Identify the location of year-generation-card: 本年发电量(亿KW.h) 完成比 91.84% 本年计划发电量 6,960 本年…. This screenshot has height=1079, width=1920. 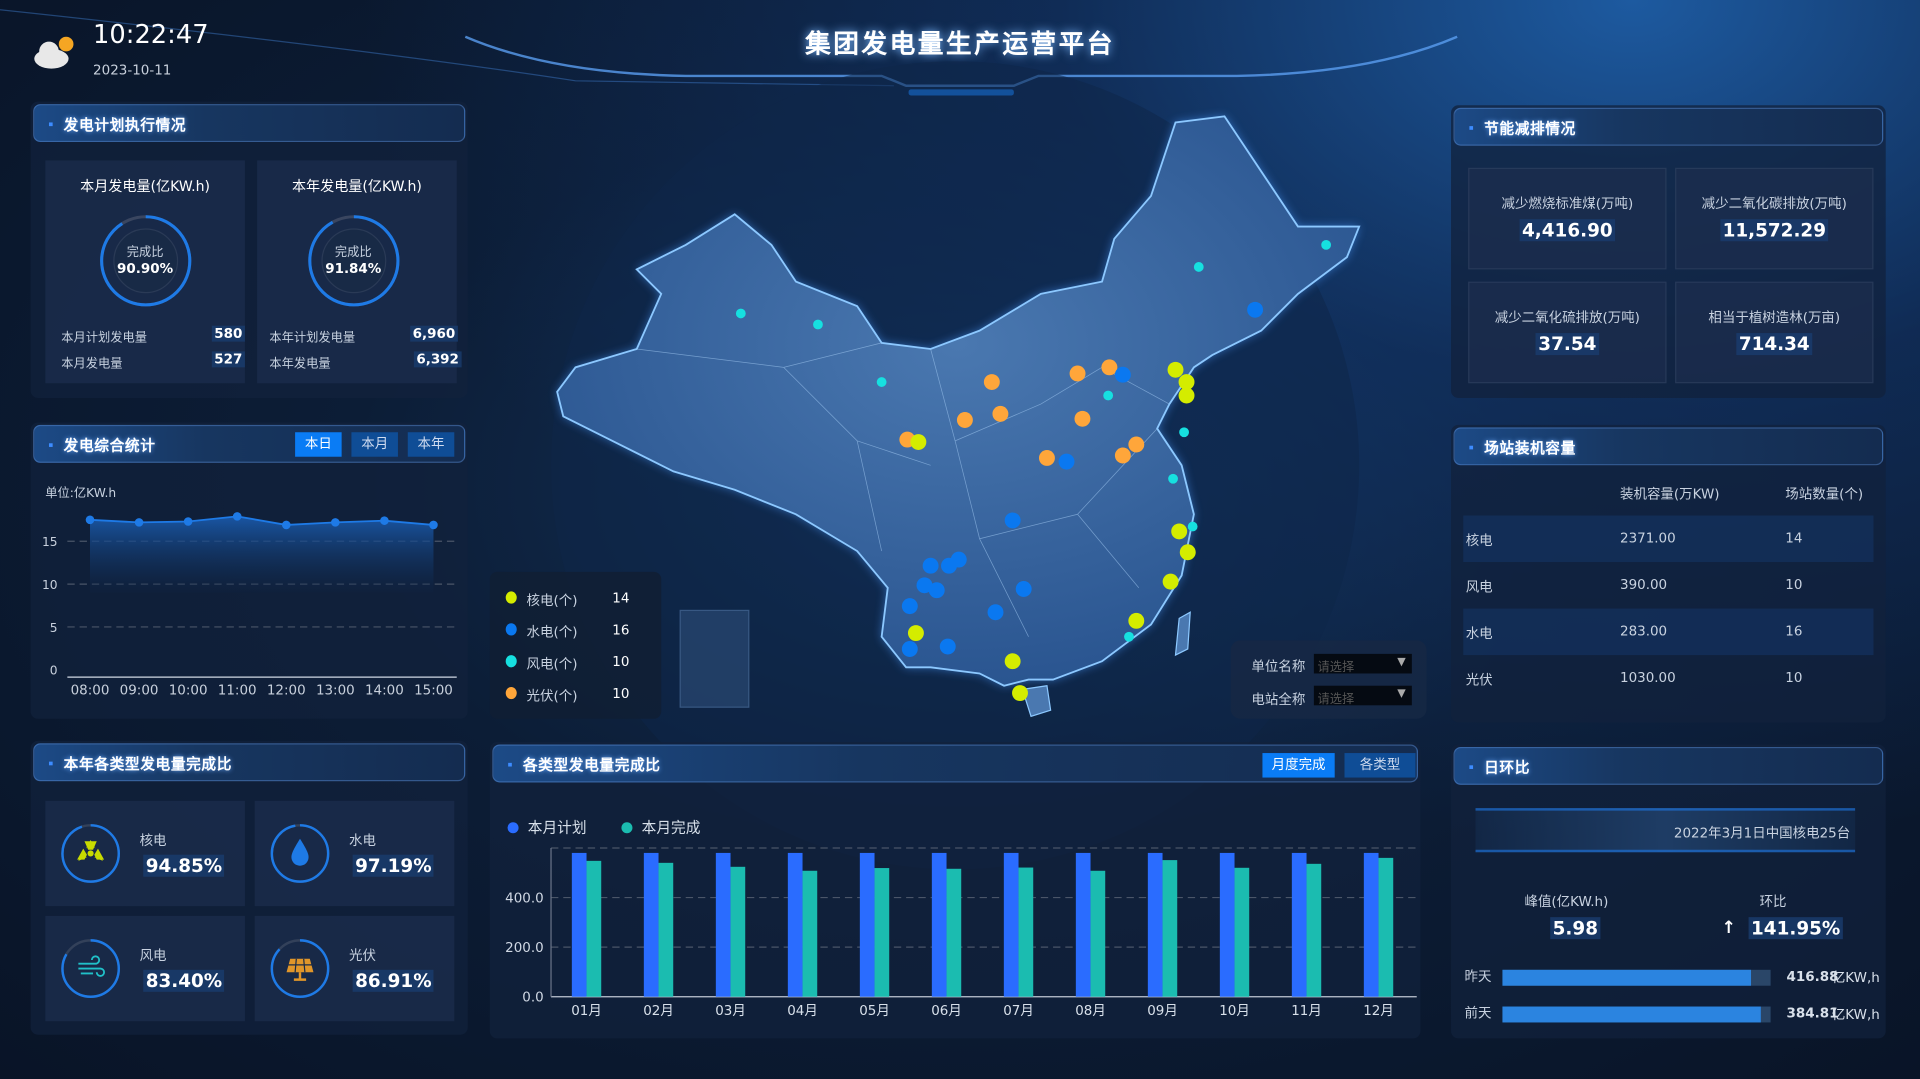
(359, 272).